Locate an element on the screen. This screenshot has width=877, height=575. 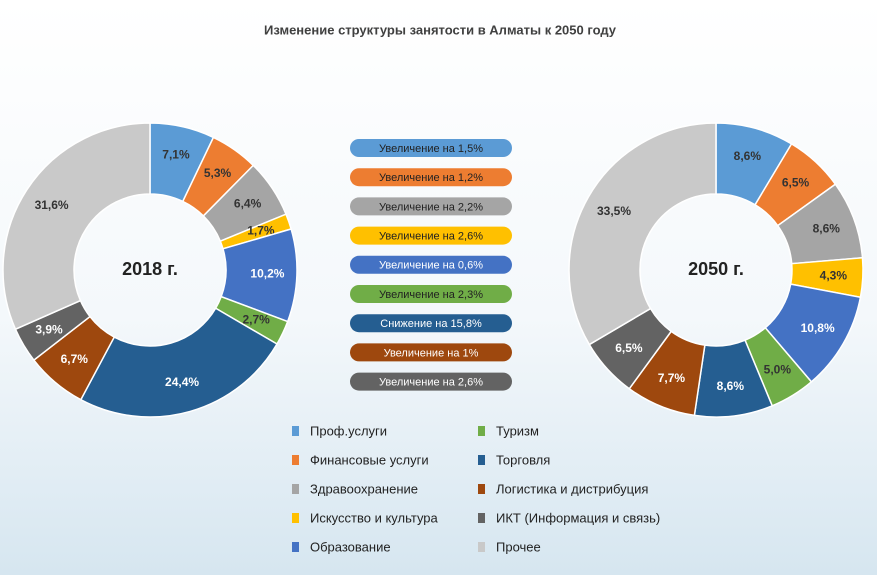
center-label: 2018 г. is located at coordinates (150, 269).